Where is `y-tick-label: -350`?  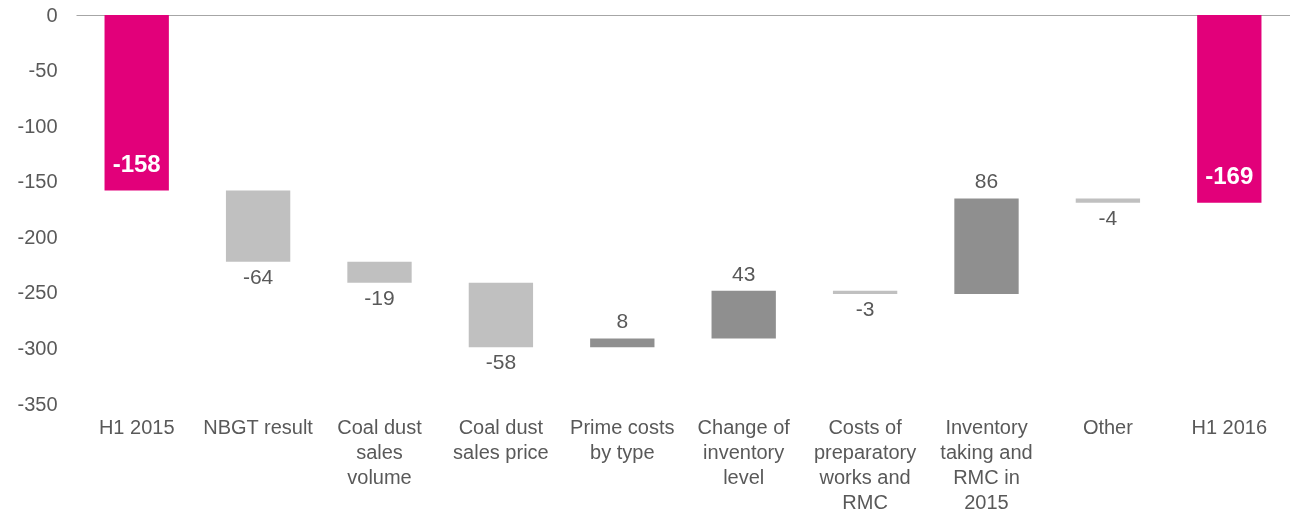
y-tick-label: -350 is located at coordinates (37, 403).